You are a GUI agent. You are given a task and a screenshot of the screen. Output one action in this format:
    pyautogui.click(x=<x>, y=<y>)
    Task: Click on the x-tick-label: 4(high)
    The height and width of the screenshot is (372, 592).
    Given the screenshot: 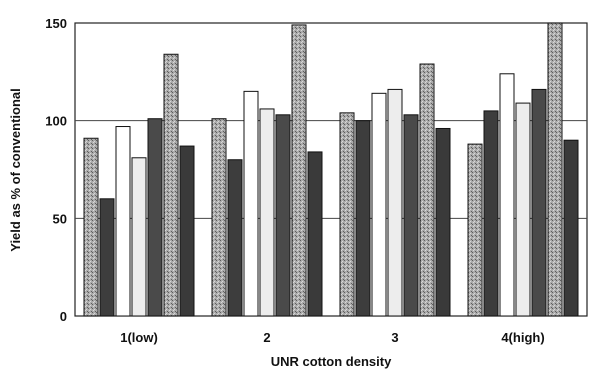 What is the action you would take?
    pyautogui.click(x=522, y=337)
    